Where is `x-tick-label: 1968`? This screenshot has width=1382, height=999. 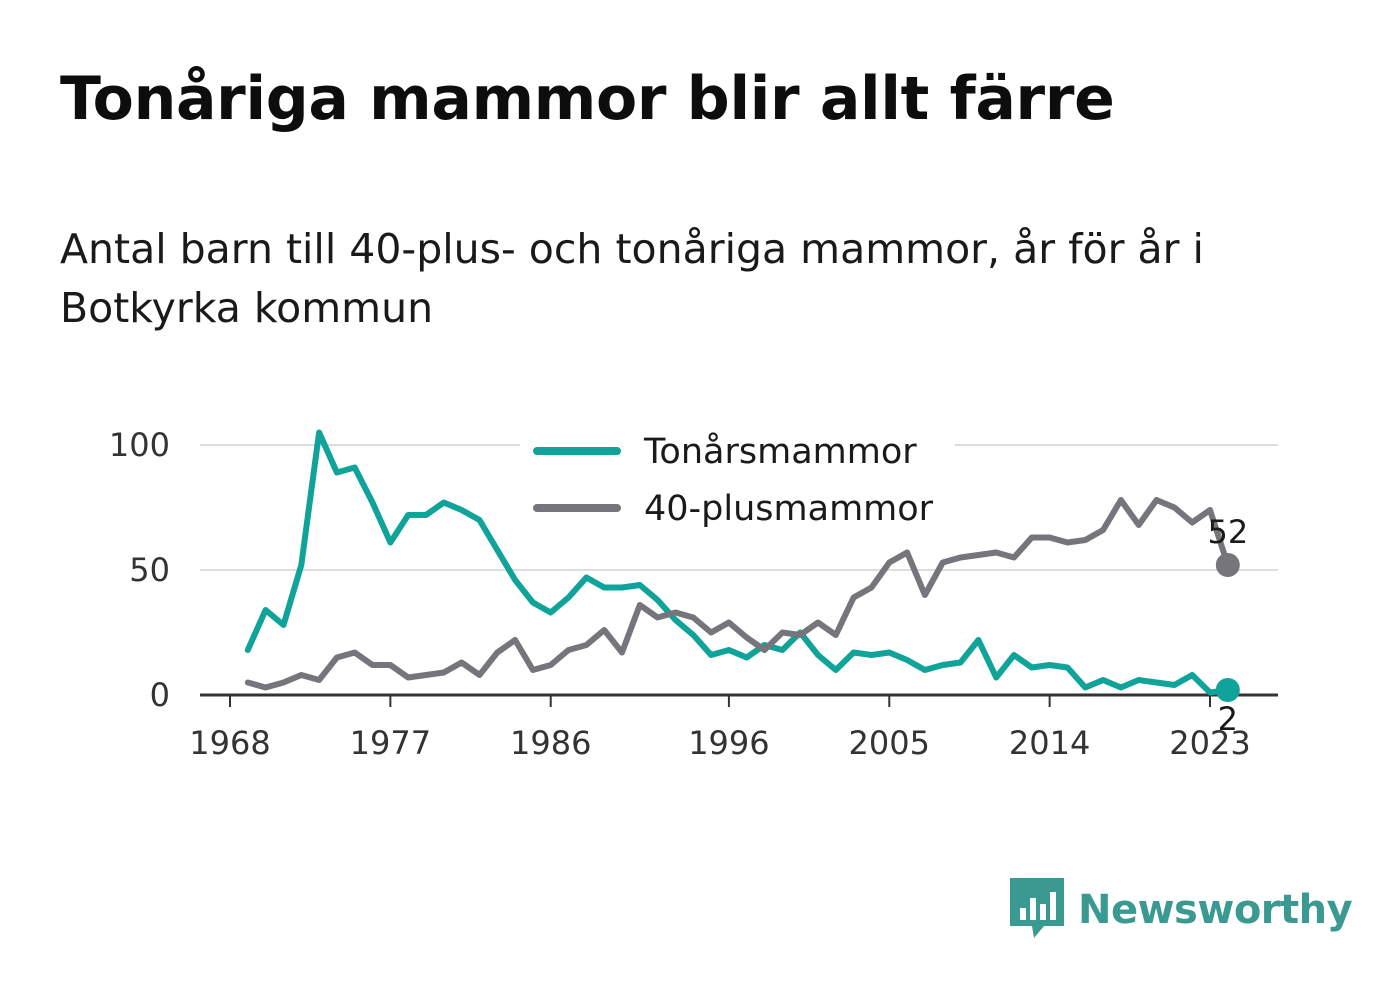
x-tick-label: 1968 is located at coordinates (229, 743).